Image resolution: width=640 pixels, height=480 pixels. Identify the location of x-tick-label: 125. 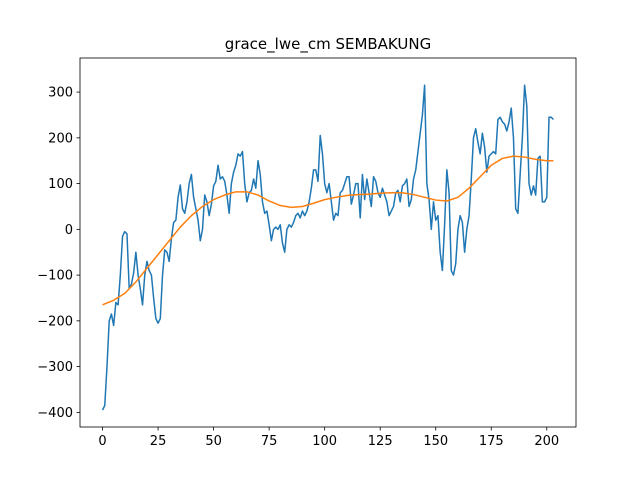
(380, 441).